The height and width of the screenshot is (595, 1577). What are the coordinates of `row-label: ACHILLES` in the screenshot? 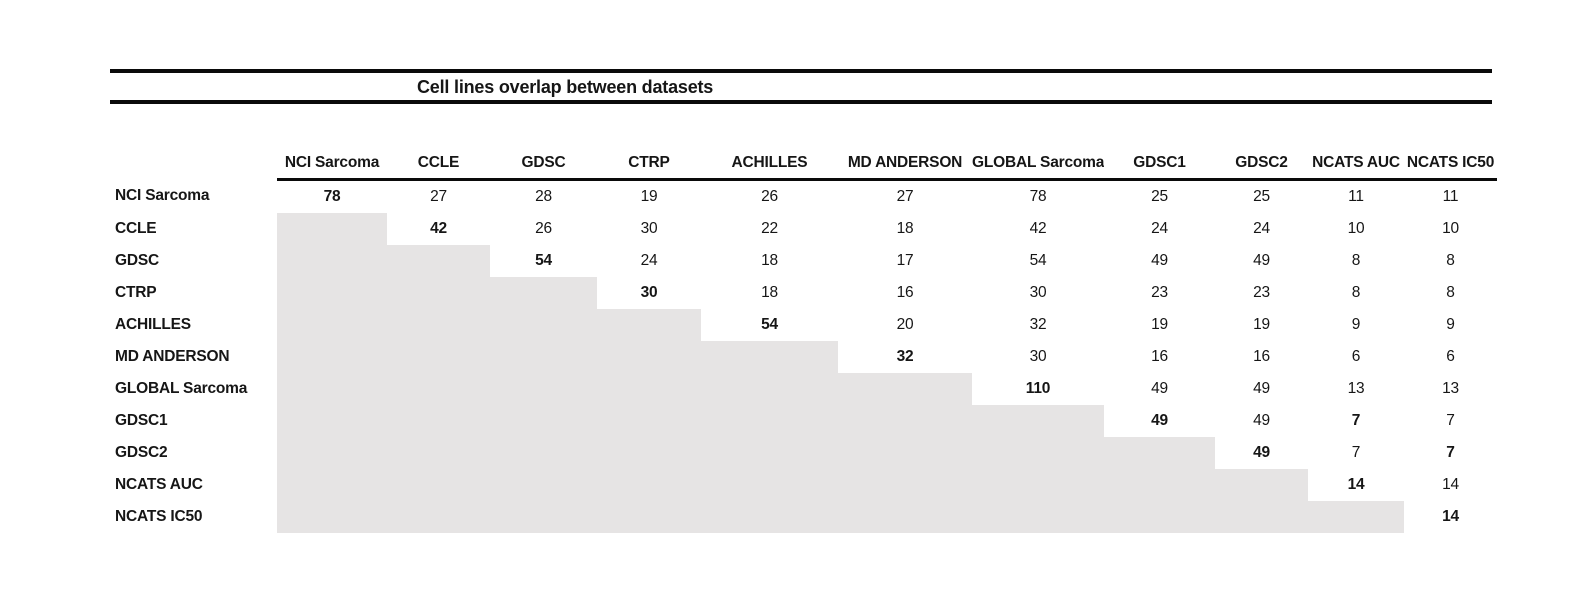 It's located at (153, 324).